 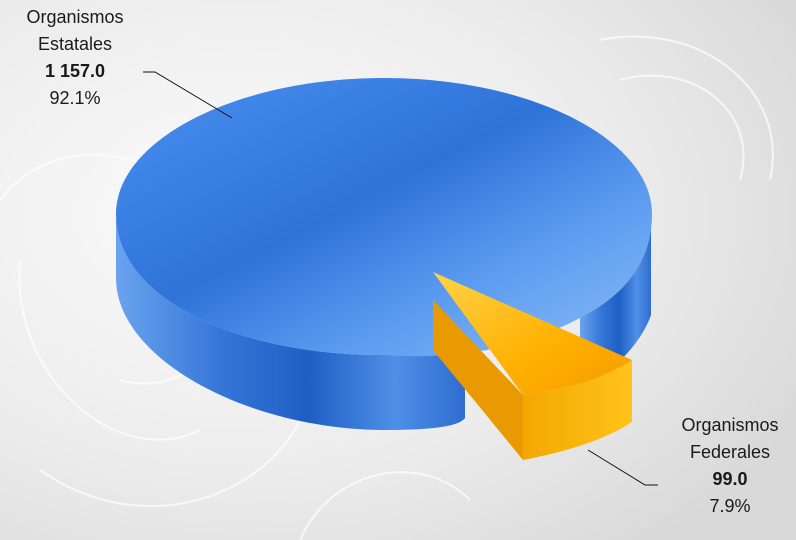 What do you see at coordinates (730, 506) in the screenshot?
I see `label-federales-percent: 7.9%` at bounding box center [730, 506].